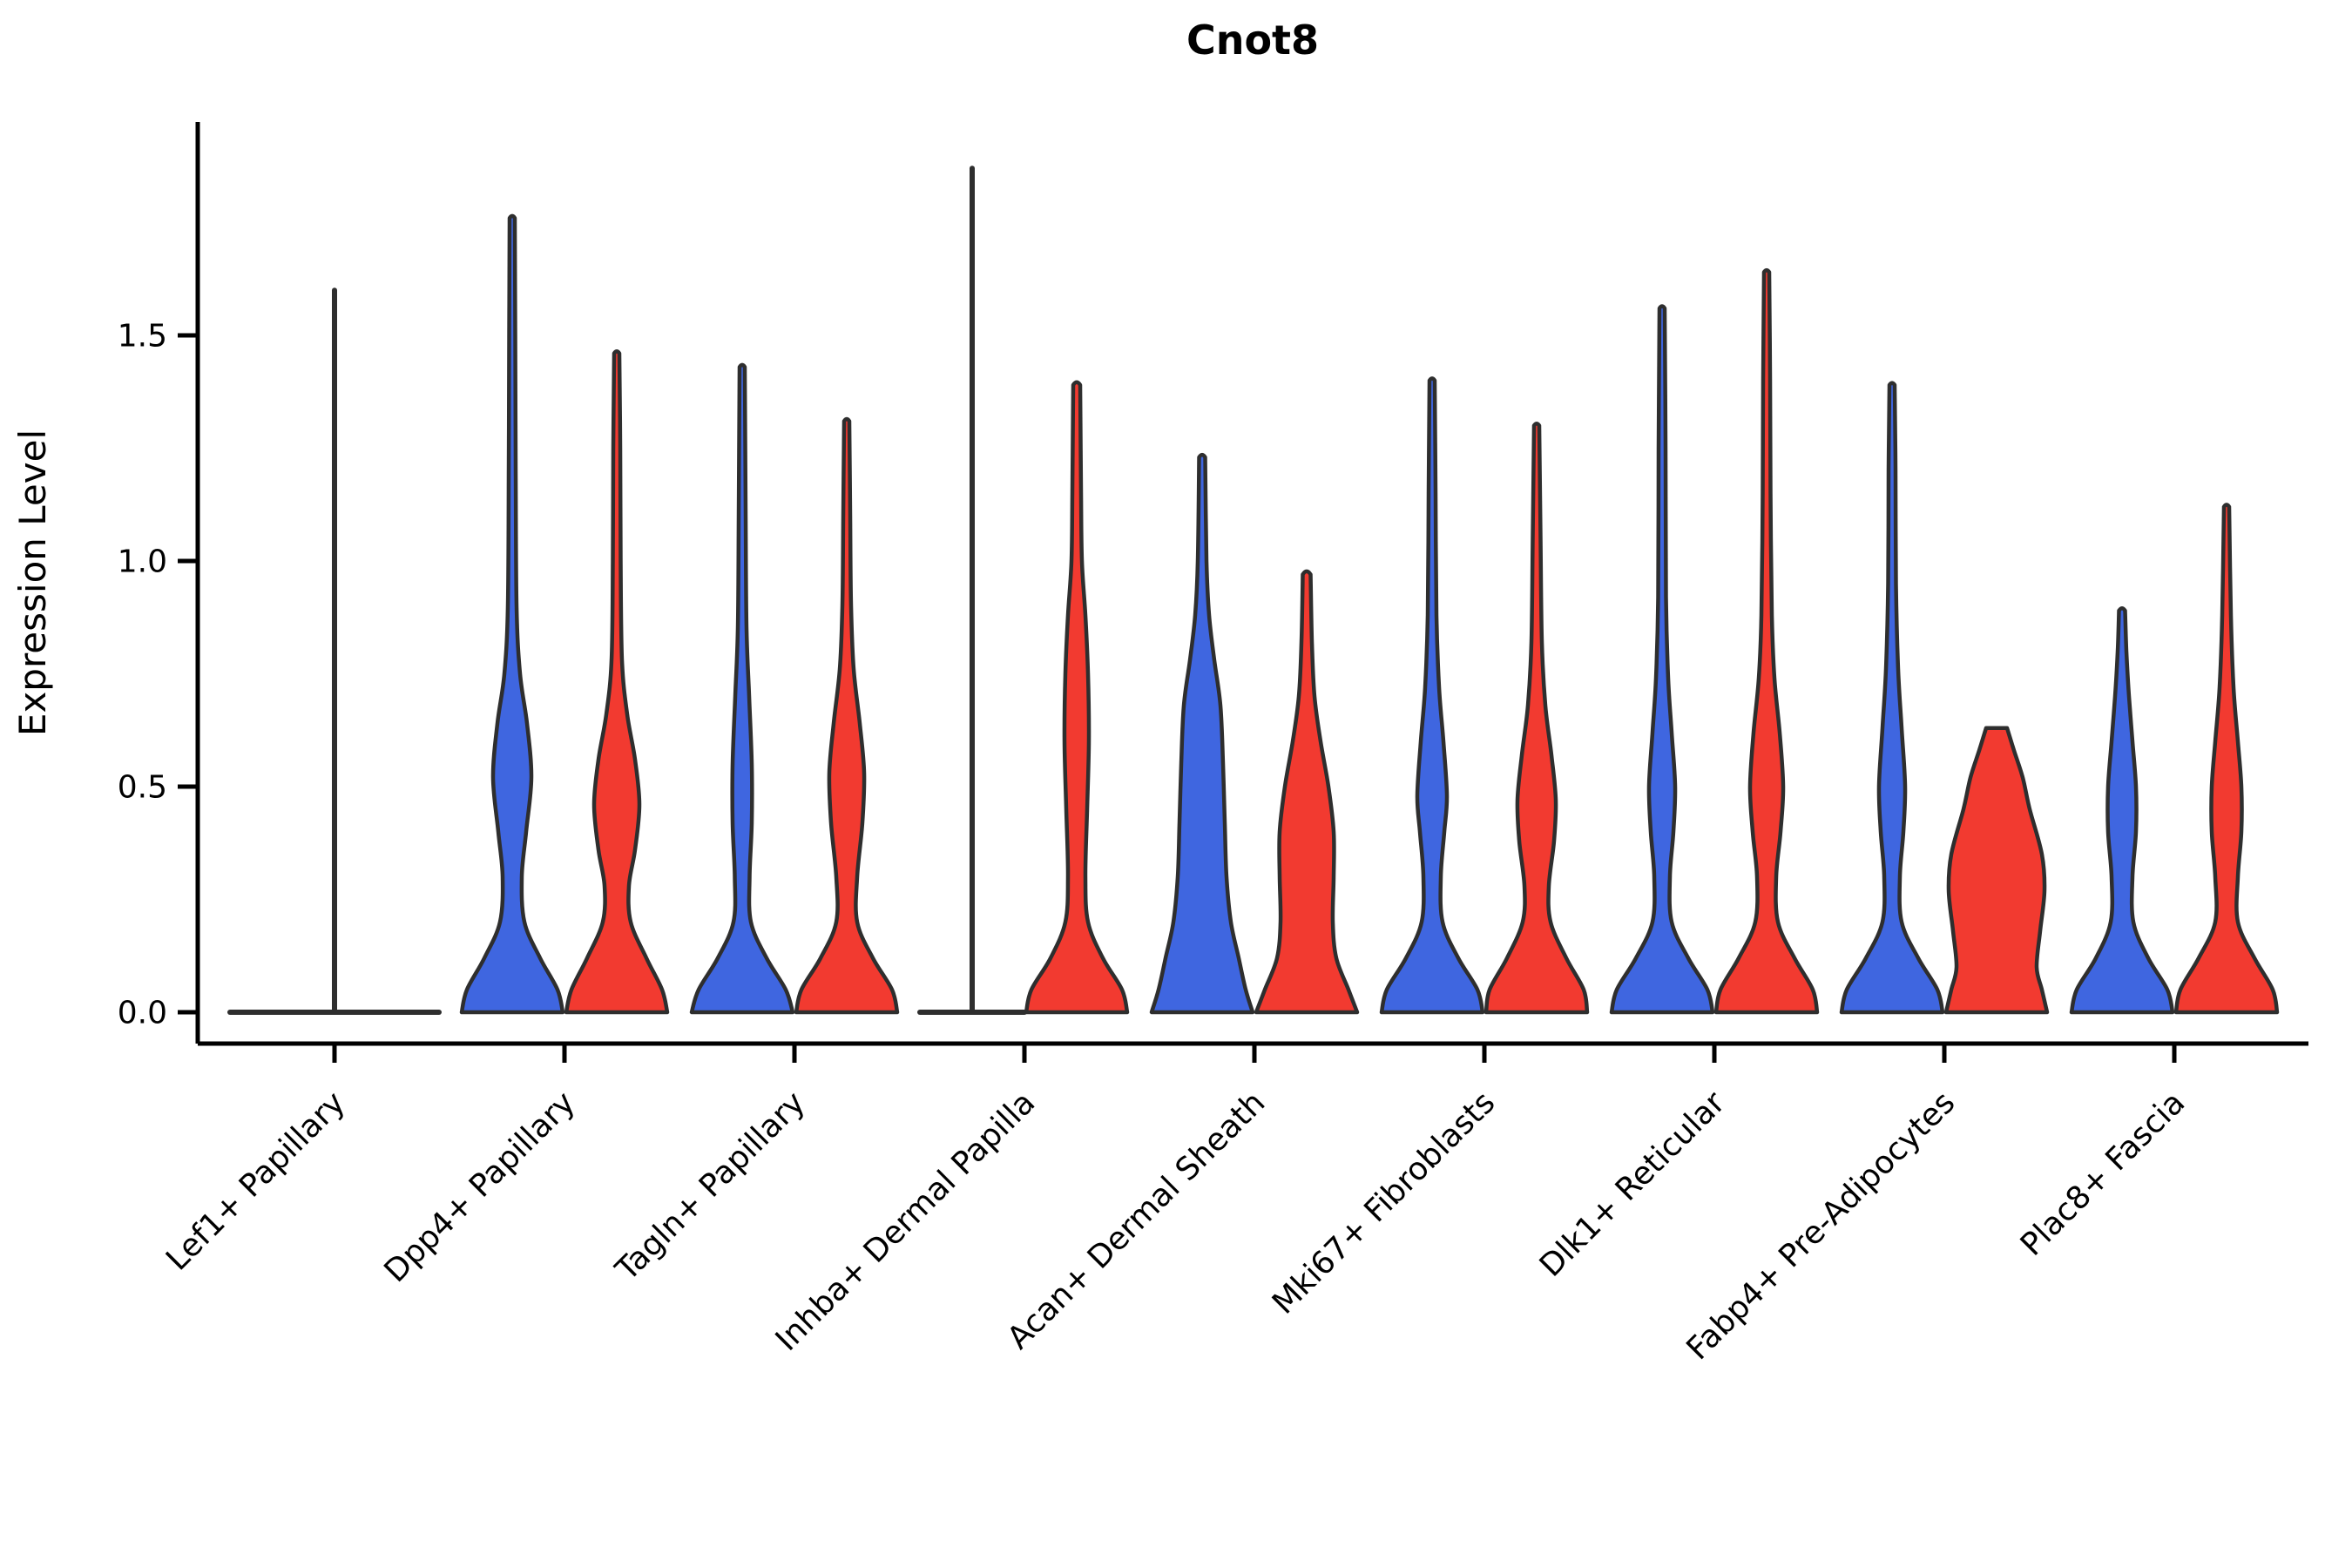 This screenshot has width=2352, height=1568. What do you see at coordinates (142, 788) in the screenshot?
I see `y-tick-label: 0.5` at bounding box center [142, 788].